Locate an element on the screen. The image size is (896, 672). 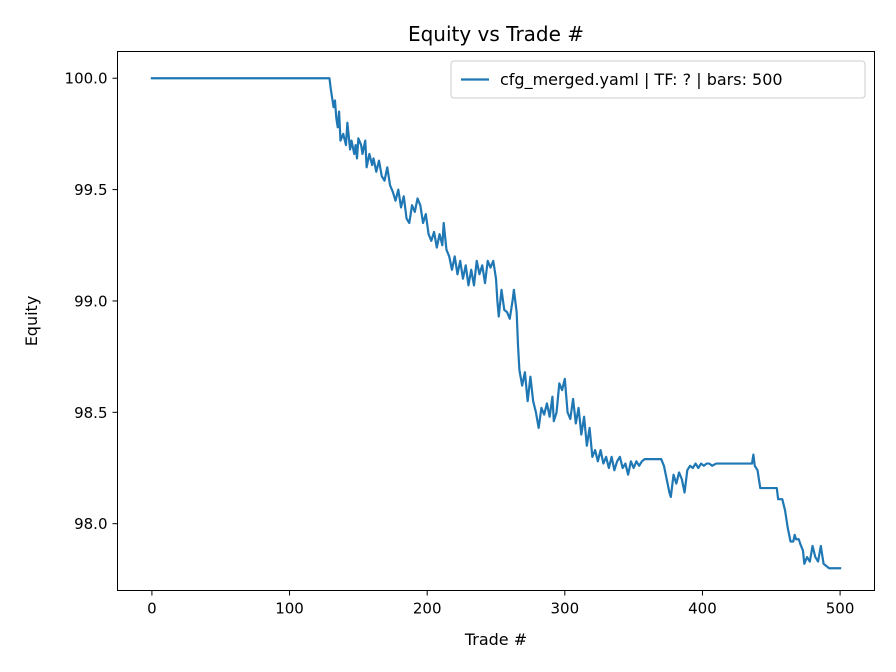
legend-entry-label: cfg_merged.yaml | TF: ? | bars: 500 is located at coordinates (641, 80).